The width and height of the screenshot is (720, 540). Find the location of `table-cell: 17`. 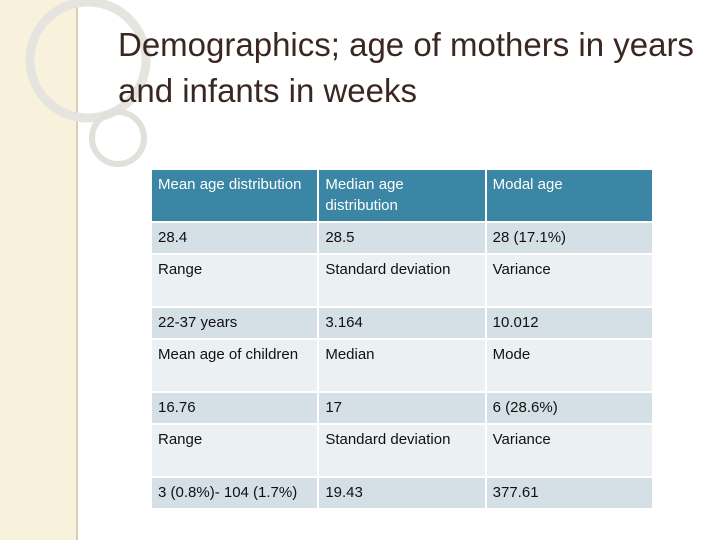

table-cell: 17 is located at coordinates (402, 408).